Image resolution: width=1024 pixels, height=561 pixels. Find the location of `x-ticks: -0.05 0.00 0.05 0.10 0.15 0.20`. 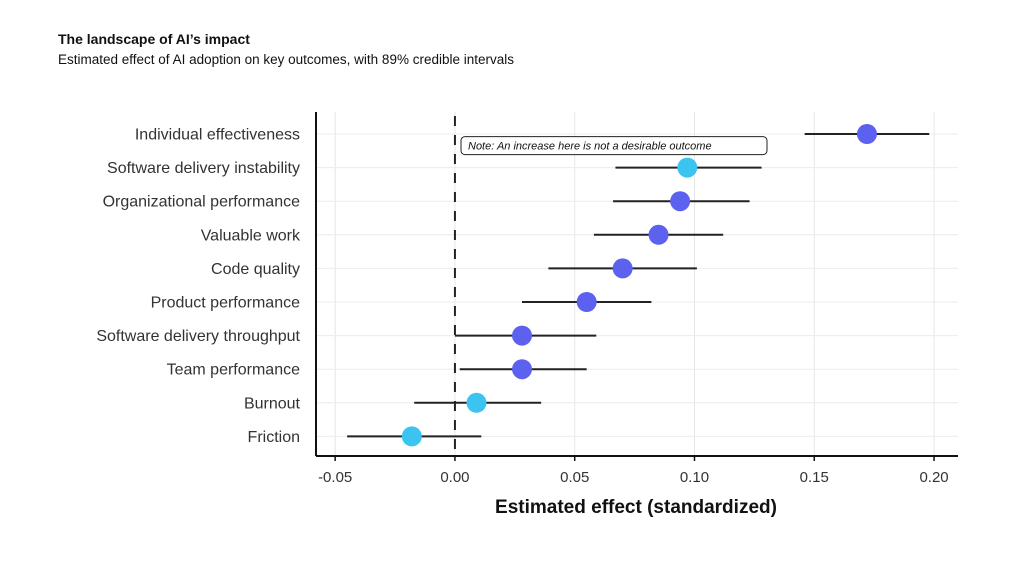

x-ticks: -0.05 0.00 0.05 0.10 0.15 0.20 is located at coordinates (633, 471).